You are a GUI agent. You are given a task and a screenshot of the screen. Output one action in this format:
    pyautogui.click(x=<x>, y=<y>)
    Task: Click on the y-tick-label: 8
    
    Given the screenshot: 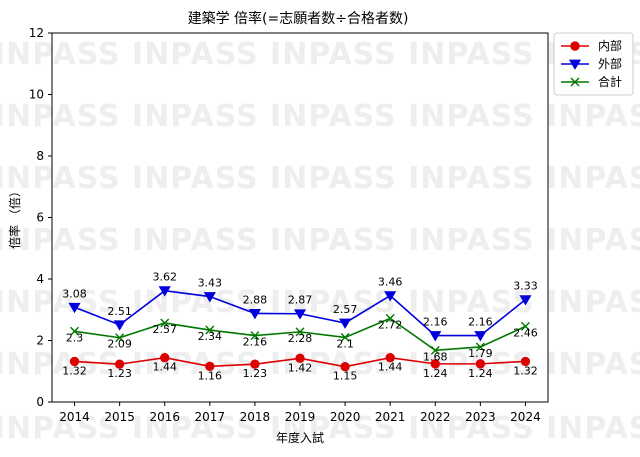 What is the action you would take?
    pyautogui.click(x=40, y=156)
    